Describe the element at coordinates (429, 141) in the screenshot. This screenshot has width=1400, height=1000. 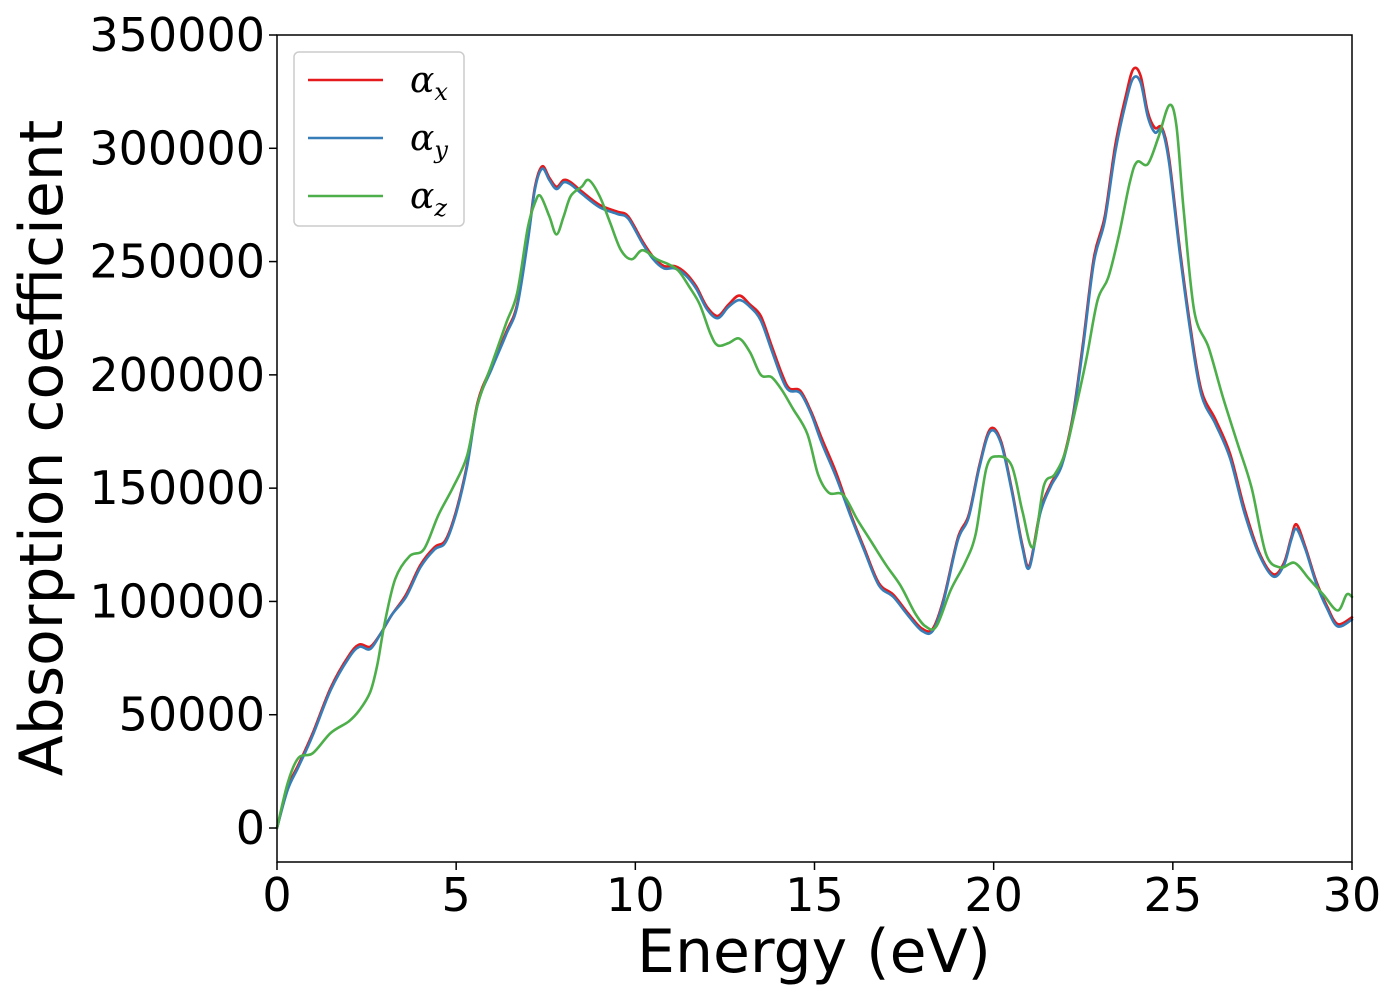
I see `legend-label-y: αy` at that location.